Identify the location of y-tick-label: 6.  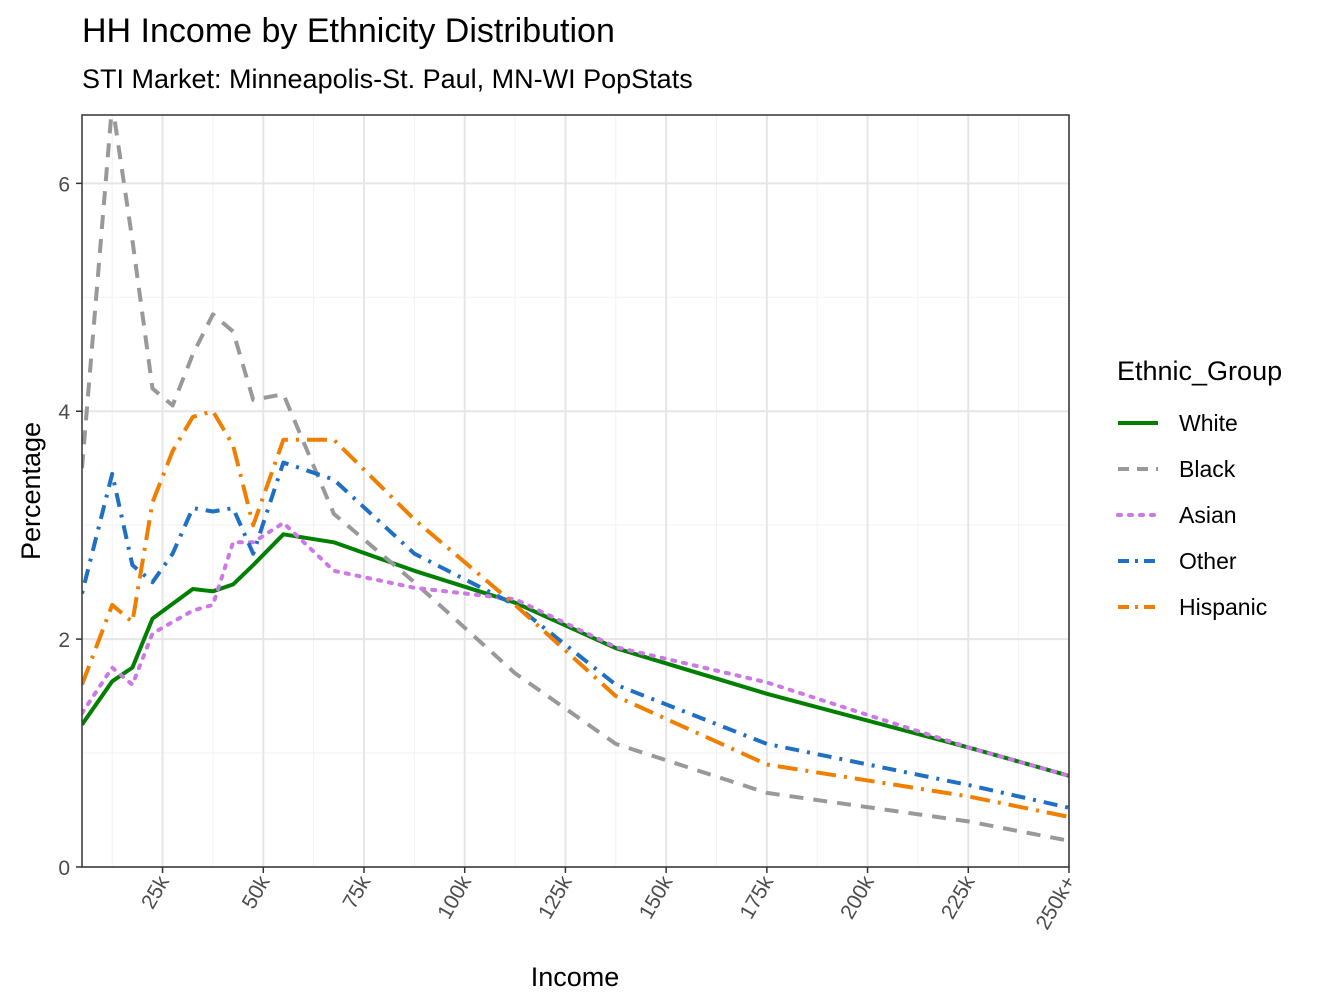
(64, 184).